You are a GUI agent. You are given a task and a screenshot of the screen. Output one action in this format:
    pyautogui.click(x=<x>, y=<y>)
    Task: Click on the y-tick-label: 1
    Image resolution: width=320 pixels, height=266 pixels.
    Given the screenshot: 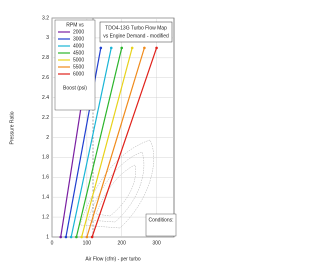 What is the action you would take?
    pyautogui.click(x=47, y=237)
    